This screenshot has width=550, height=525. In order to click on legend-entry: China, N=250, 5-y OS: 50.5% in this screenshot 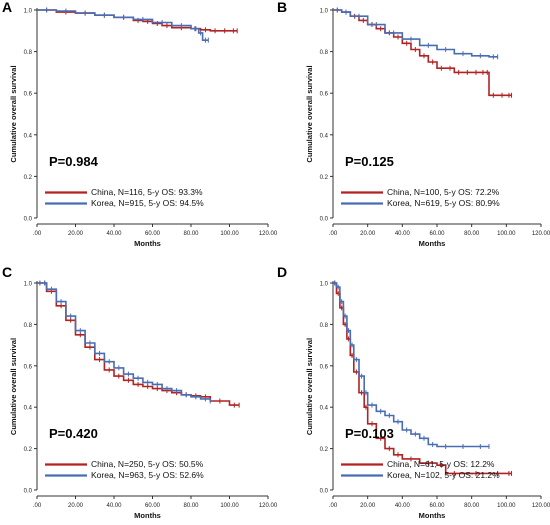, I will do `click(147, 464)`.